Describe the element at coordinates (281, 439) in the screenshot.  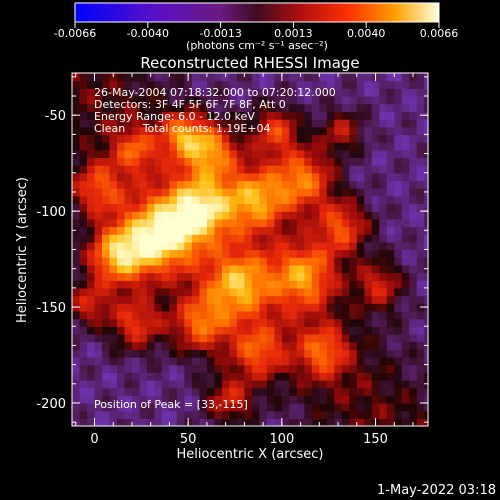
I see `x-tick-label: 100` at that location.